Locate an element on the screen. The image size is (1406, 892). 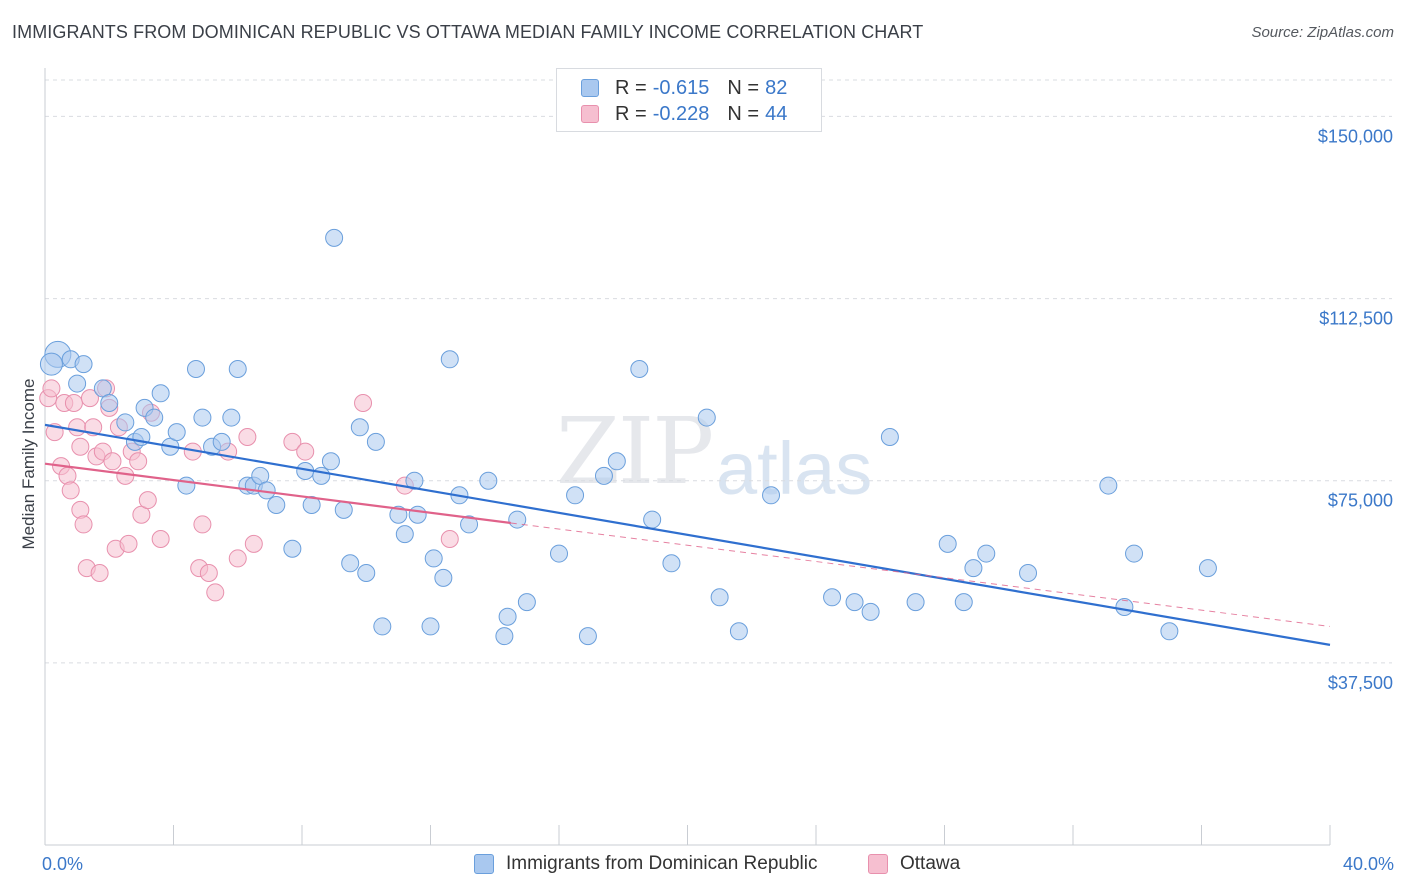
legend-swatch-pink is located at coordinates (590, 114).